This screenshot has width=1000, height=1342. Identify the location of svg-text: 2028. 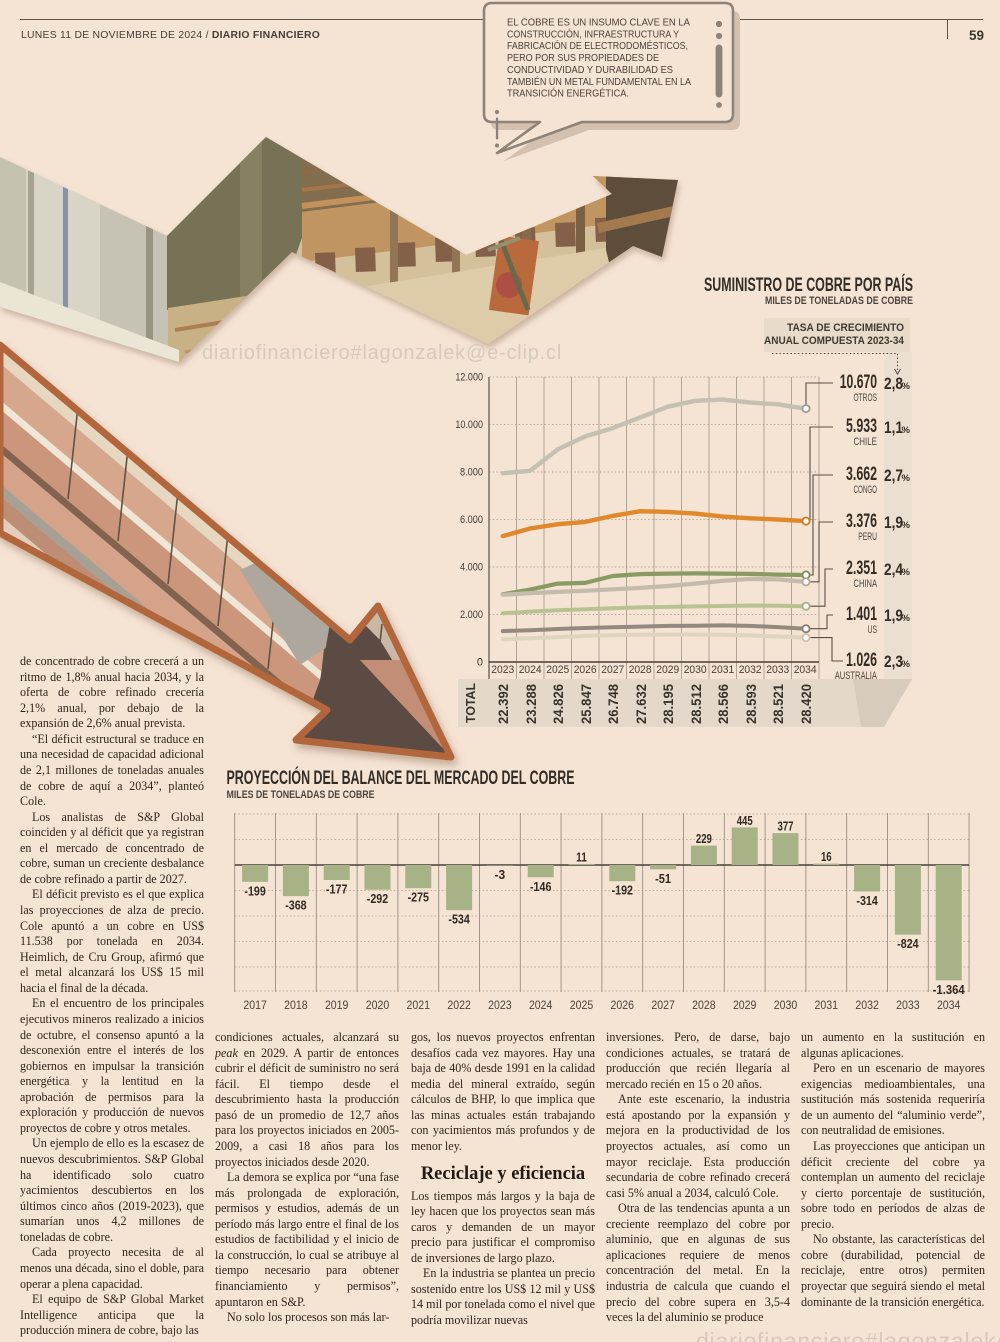
(704, 1005).